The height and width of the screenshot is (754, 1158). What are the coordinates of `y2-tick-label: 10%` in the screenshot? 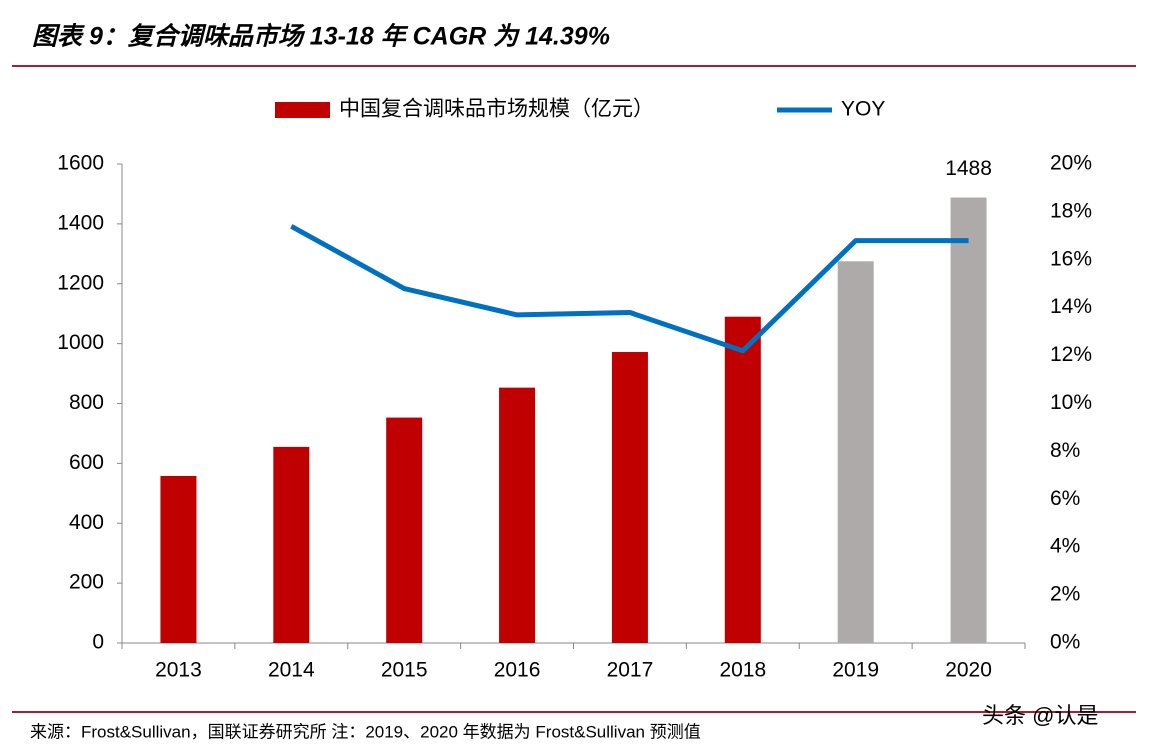 It's located at (1071, 402).